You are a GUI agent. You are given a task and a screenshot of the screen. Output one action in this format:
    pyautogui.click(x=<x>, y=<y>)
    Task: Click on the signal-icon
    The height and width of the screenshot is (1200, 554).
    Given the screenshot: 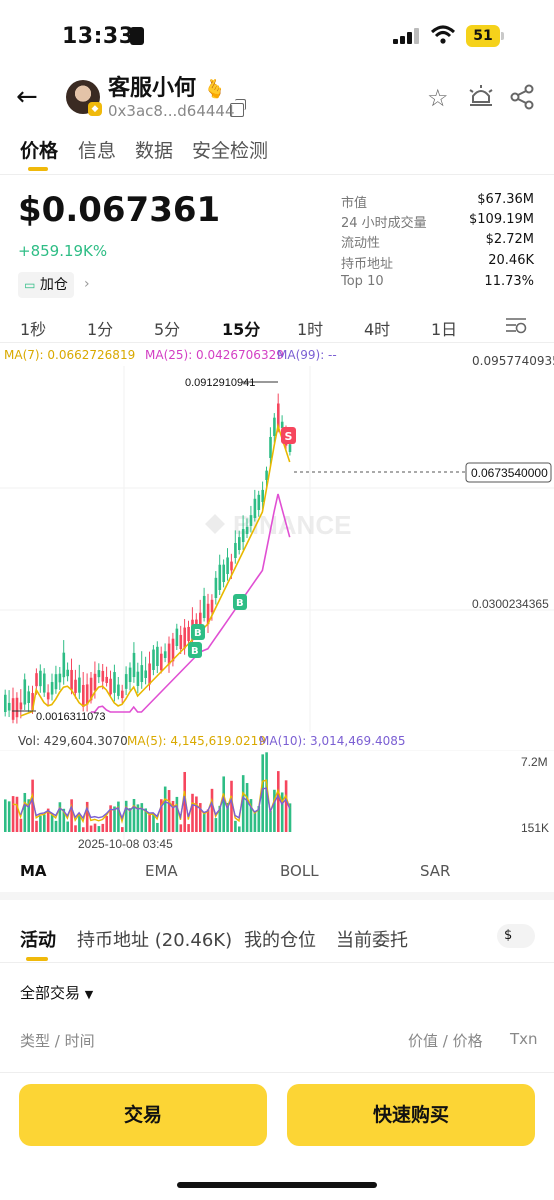 What is the action you would take?
    pyautogui.click(x=407, y=36)
    